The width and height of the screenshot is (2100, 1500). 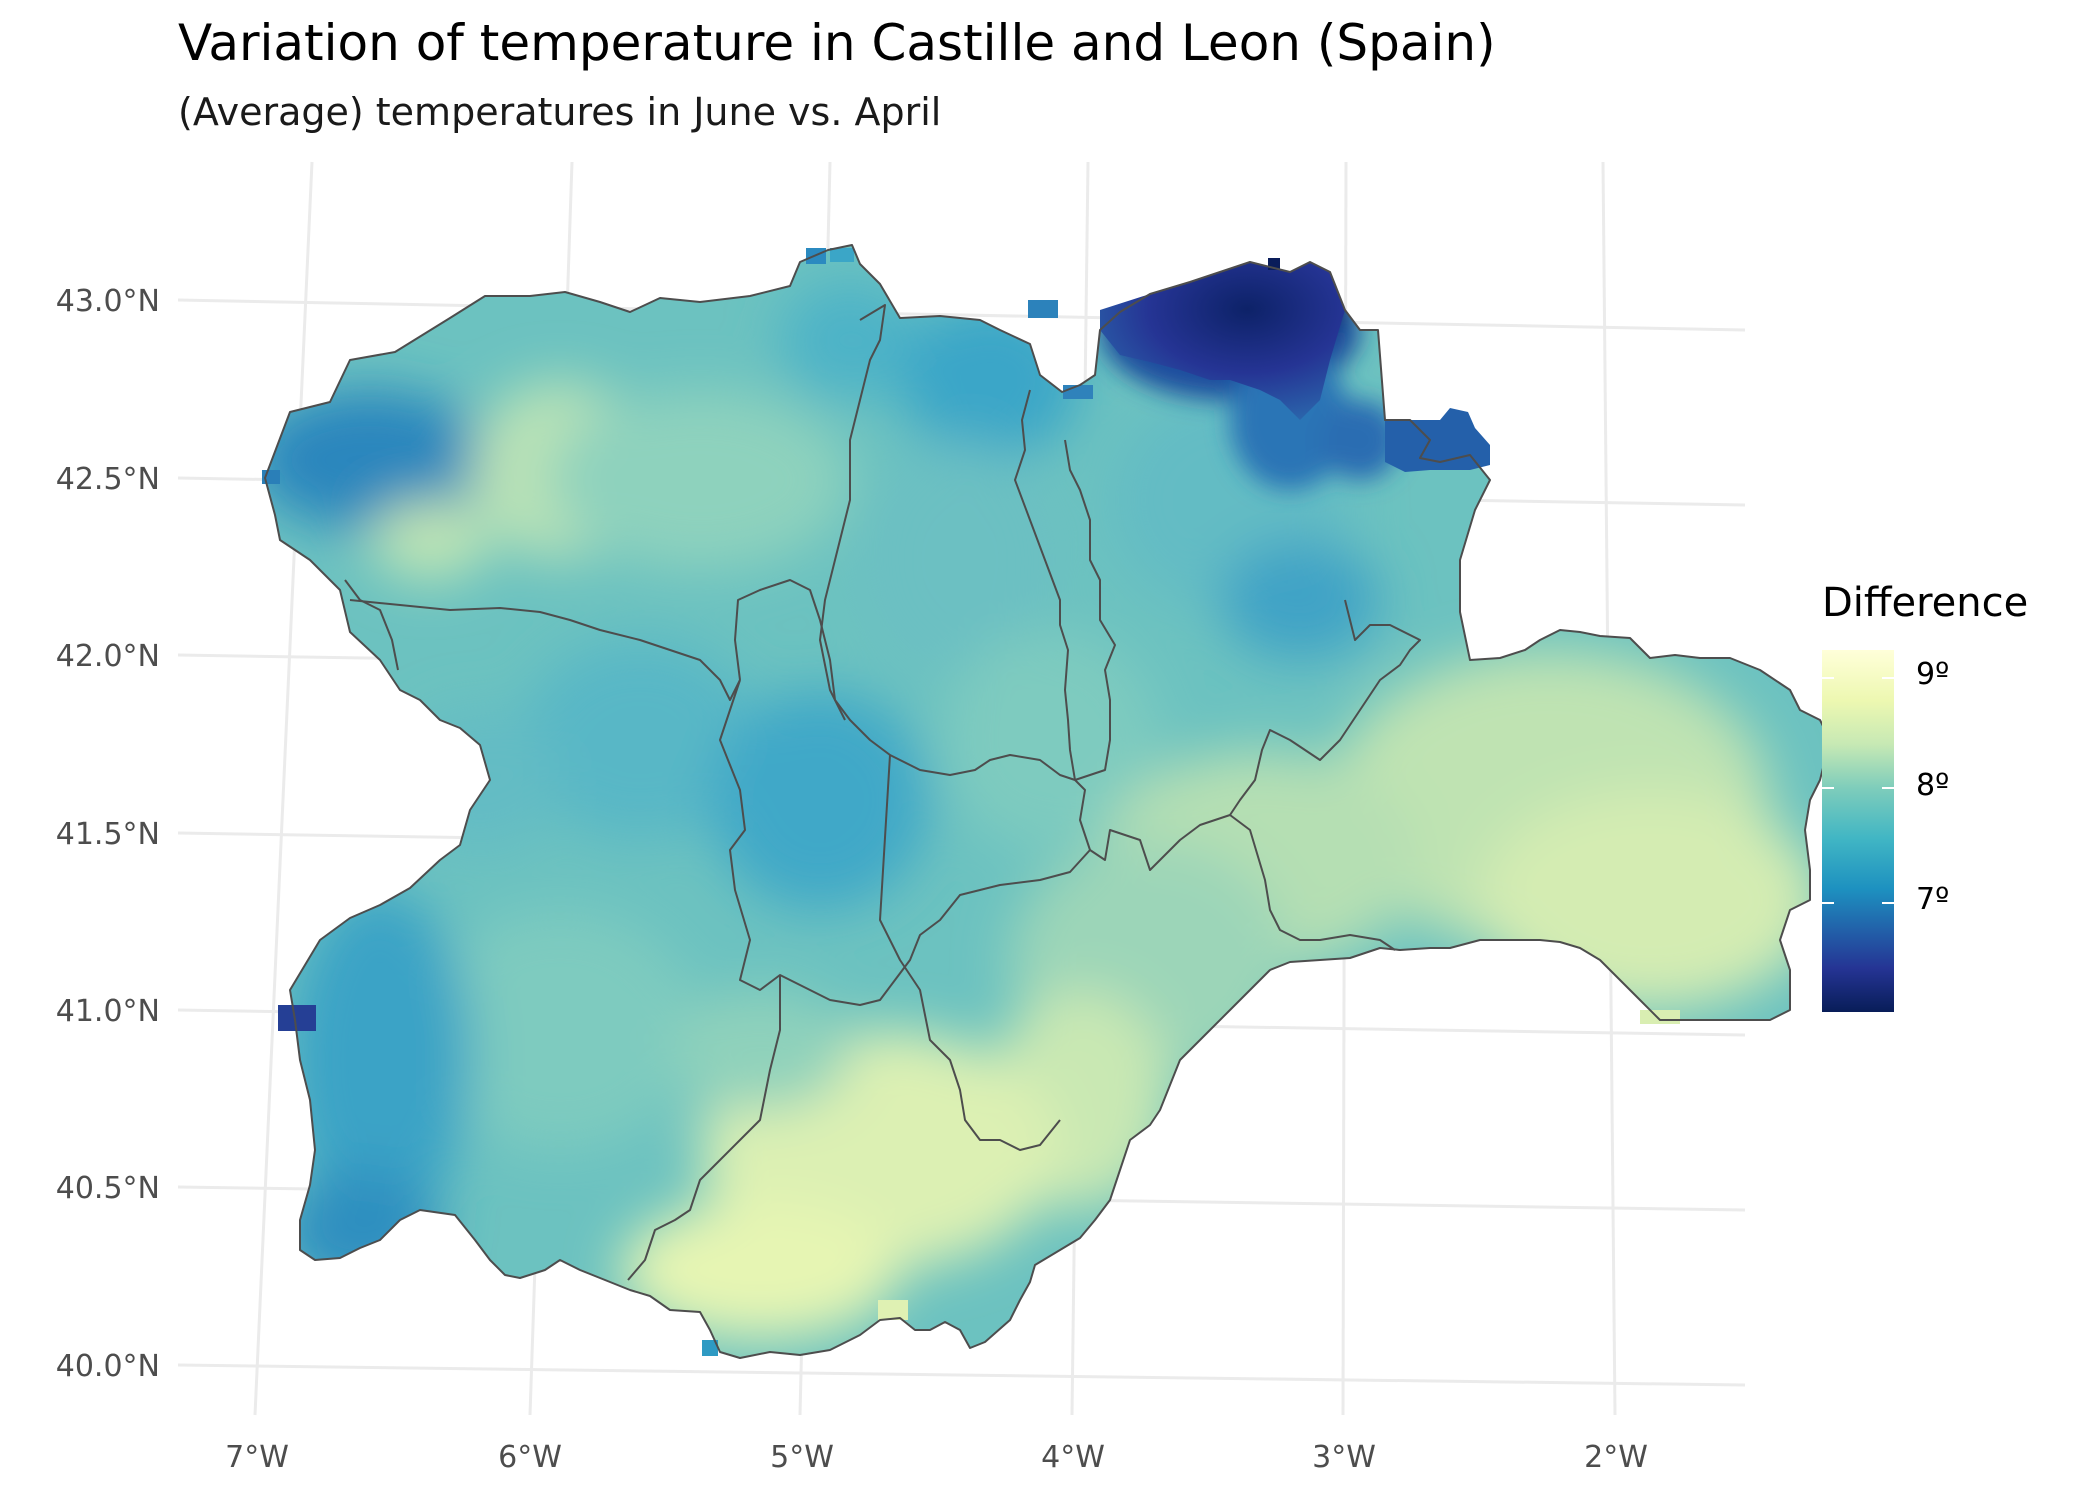 I want to click on lon-label: 7°W, so click(x=257, y=1457).